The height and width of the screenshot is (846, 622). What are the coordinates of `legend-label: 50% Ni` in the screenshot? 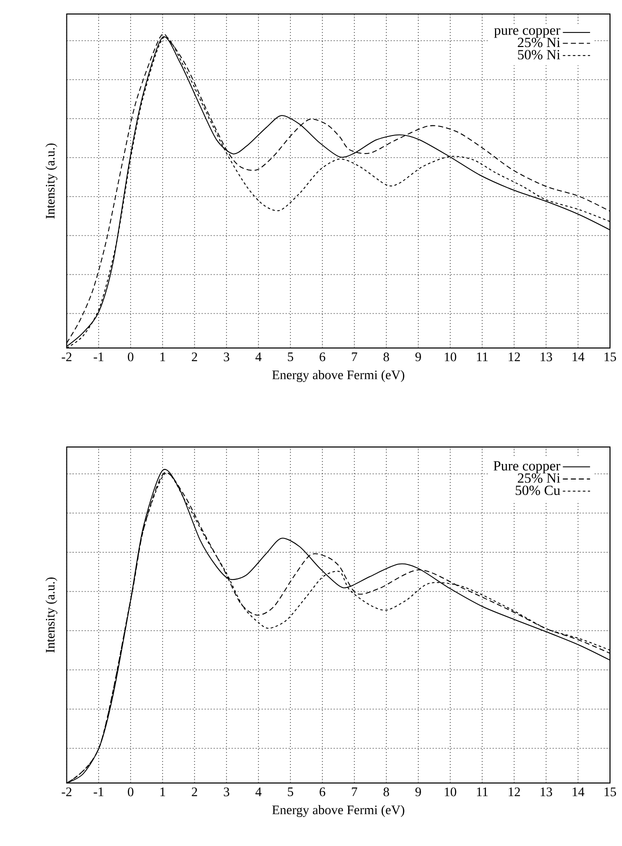 It's located at (539, 55).